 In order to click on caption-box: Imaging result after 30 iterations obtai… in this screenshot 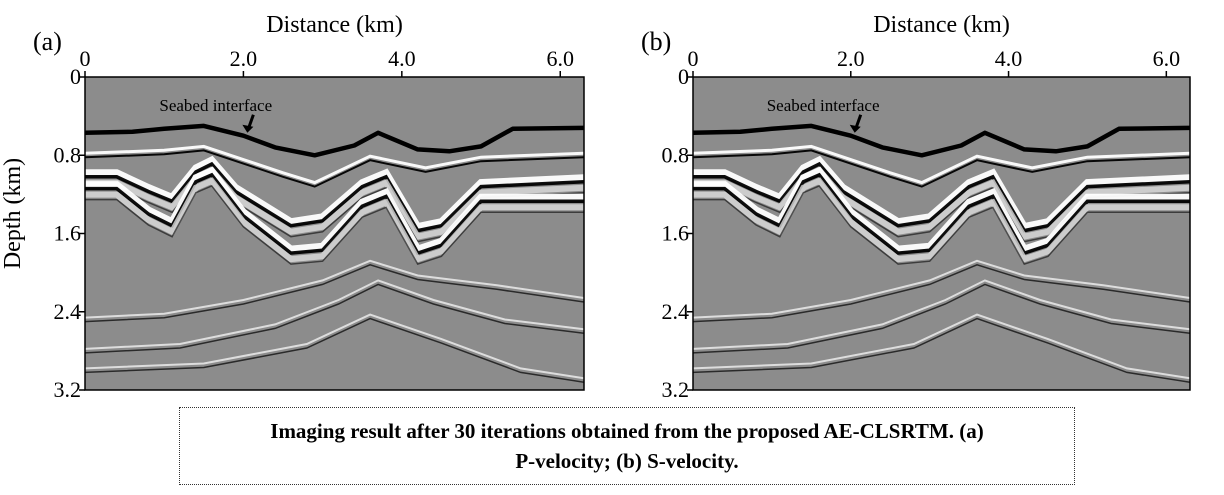, I will do `click(627, 446)`.